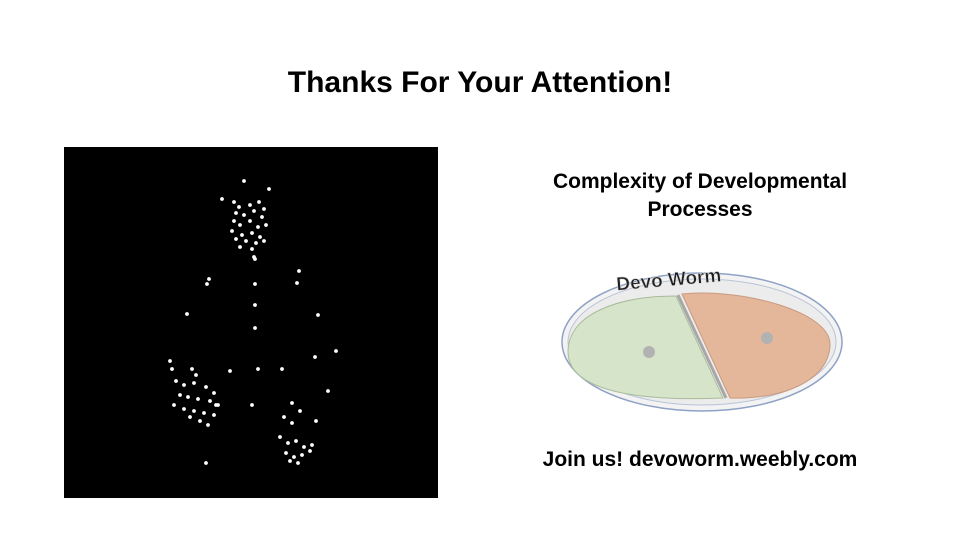  What do you see at coordinates (700, 181) in the screenshot?
I see `subtitle-line-1: Complexity of Developmental` at bounding box center [700, 181].